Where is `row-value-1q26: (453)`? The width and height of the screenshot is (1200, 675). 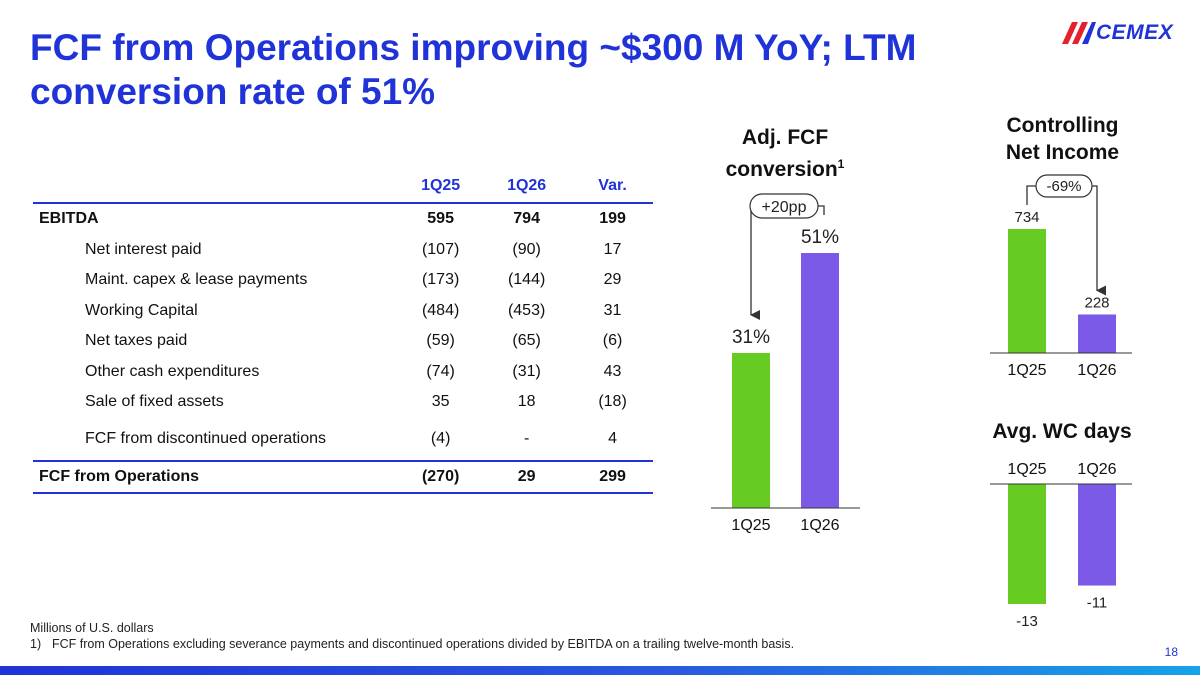
row-value-1q26: (453) is located at coordinates (526, 310).